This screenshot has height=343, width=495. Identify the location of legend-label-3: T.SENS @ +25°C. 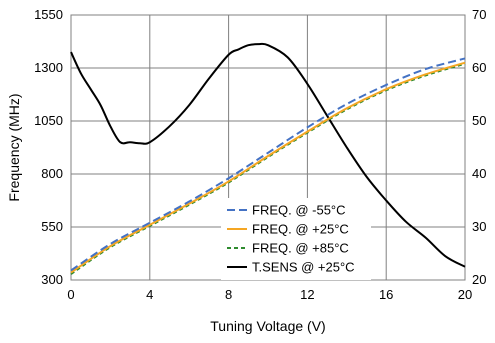
(303, 267).